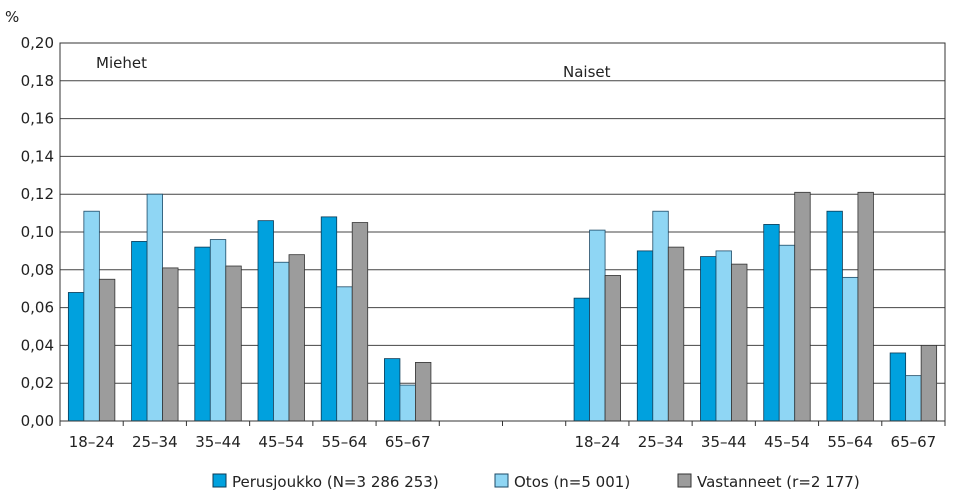  Describe the element at coordinates (37, 421) in the screenshot. I see `y-tick-label: 0,00` at that location.